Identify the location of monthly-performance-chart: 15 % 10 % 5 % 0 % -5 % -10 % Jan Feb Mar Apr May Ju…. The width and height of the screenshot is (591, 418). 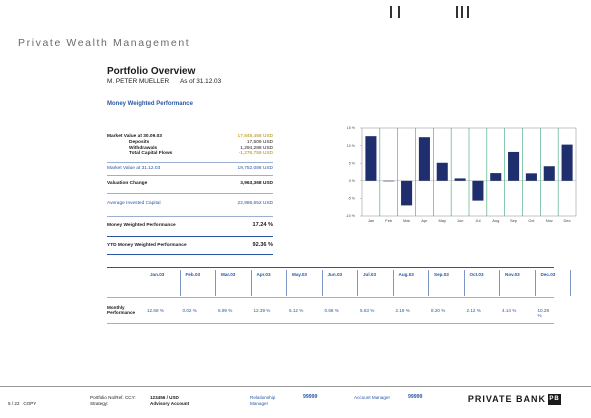
(461, 174).